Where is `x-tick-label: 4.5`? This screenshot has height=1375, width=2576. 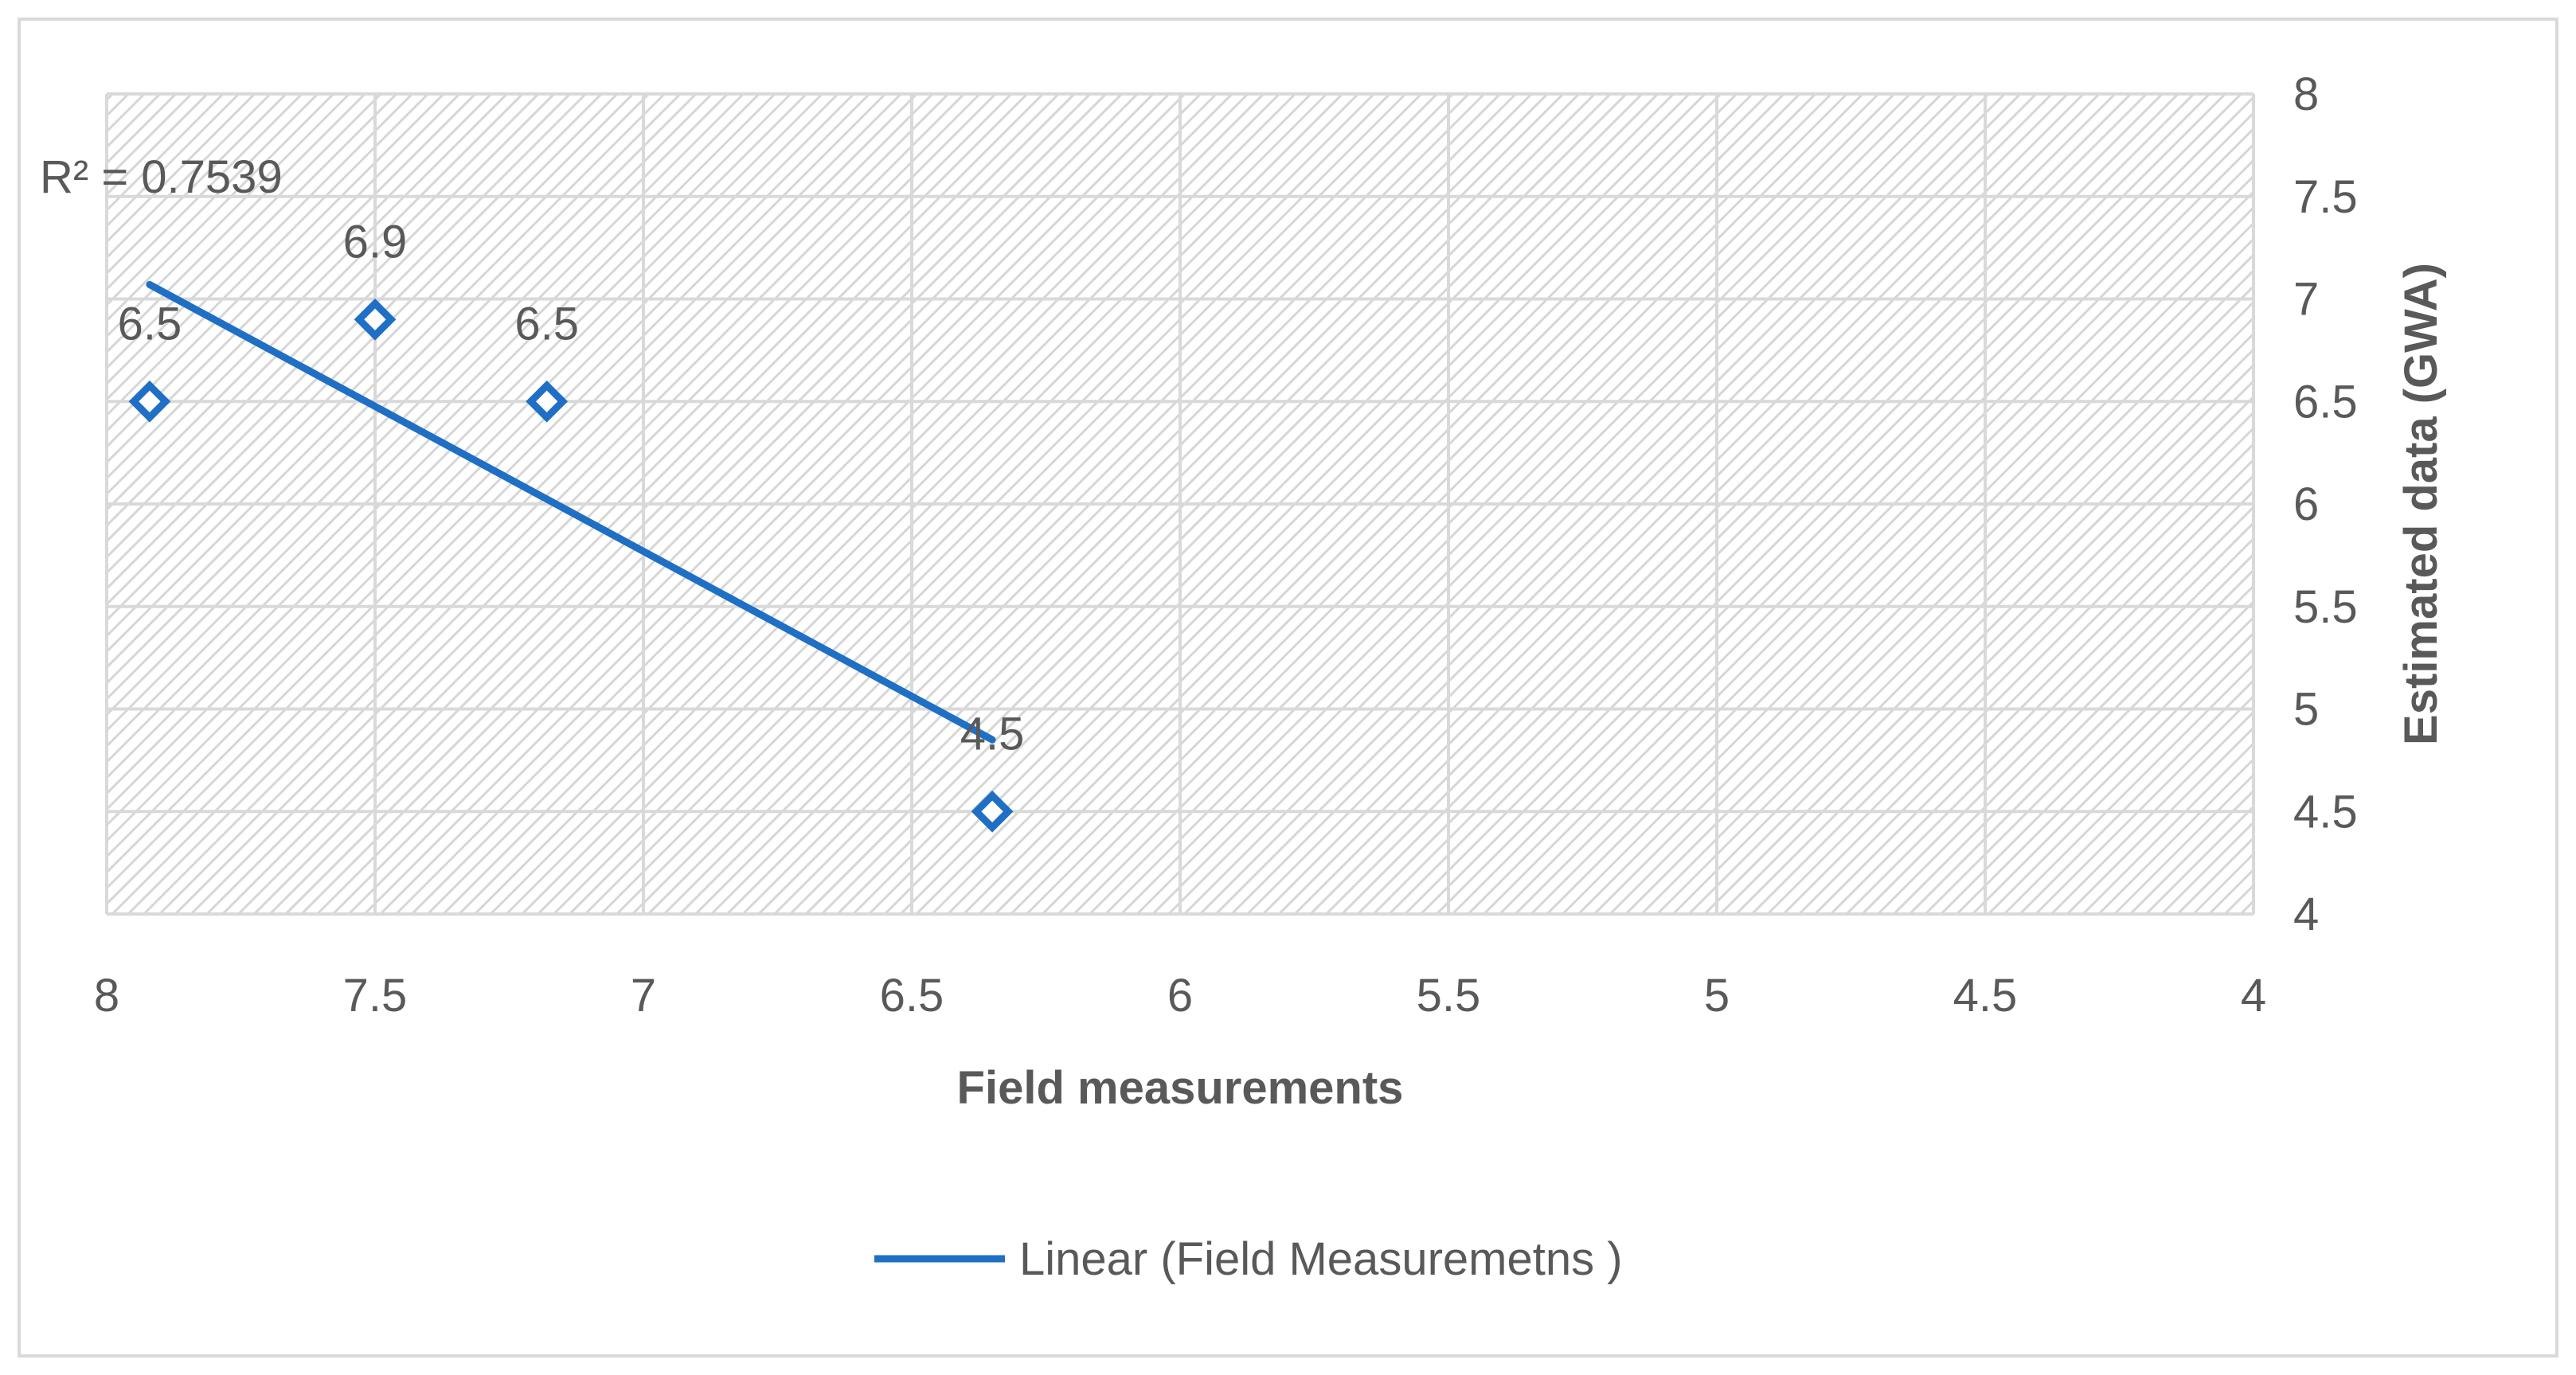 x-tick-label: 4.5 is located at coordinates (1986, 995).